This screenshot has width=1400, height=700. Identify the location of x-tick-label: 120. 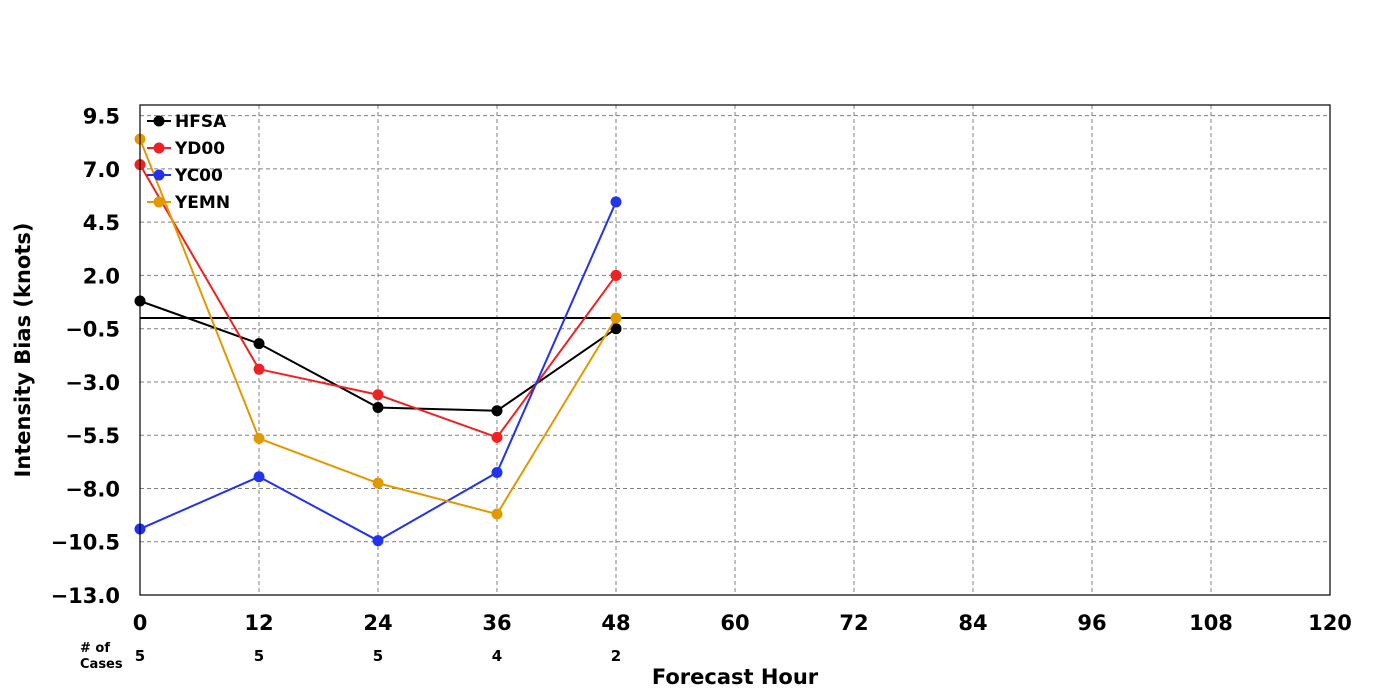
(1330, 623).